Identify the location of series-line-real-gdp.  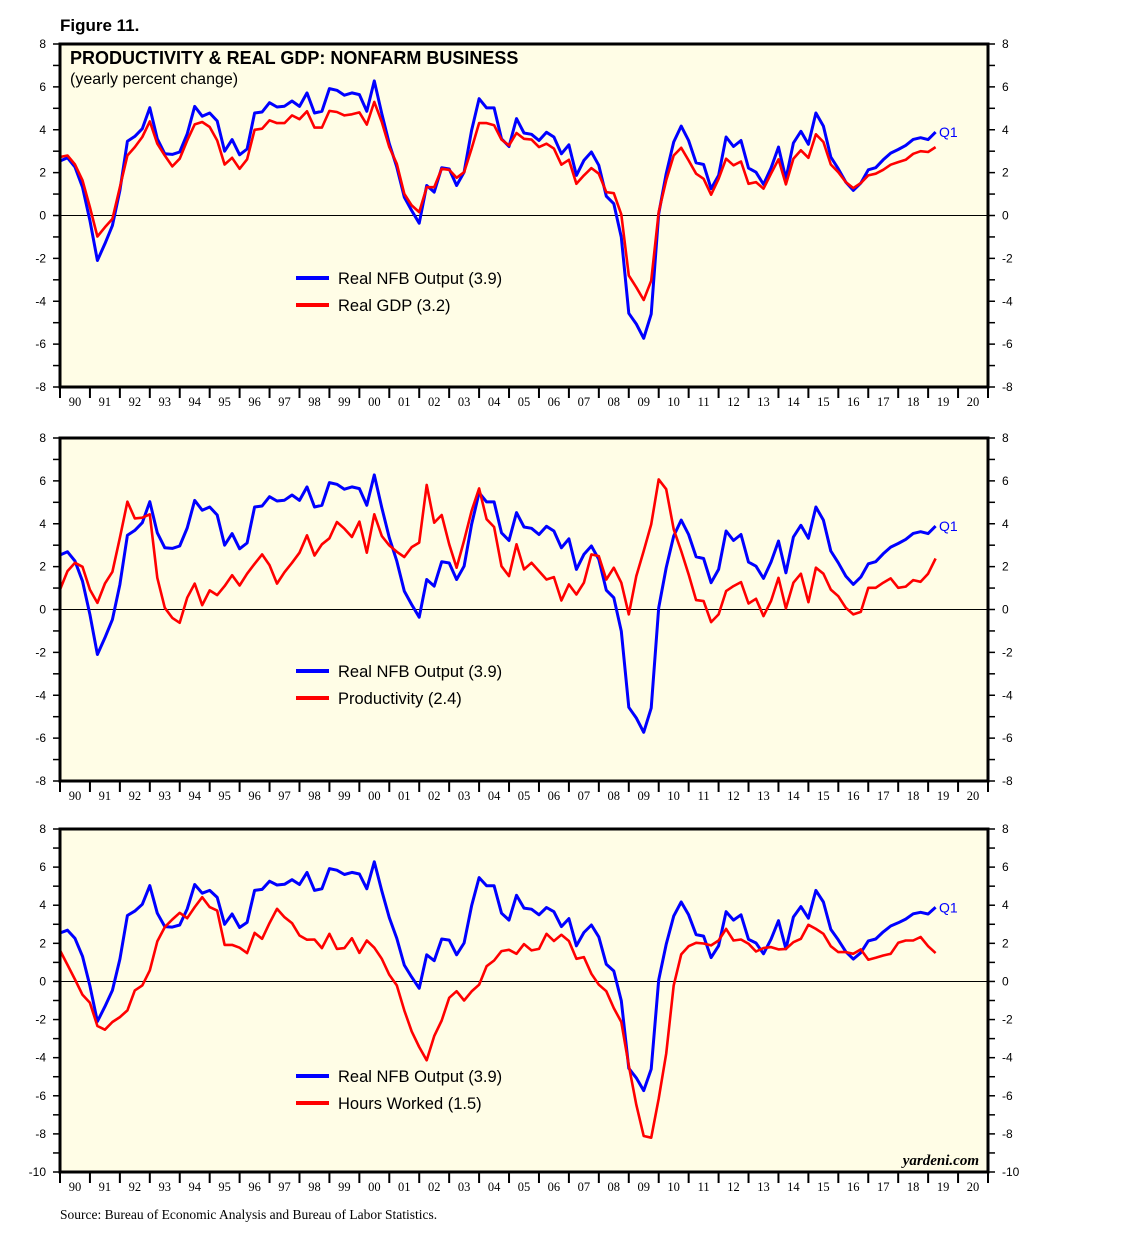
(498, 201).